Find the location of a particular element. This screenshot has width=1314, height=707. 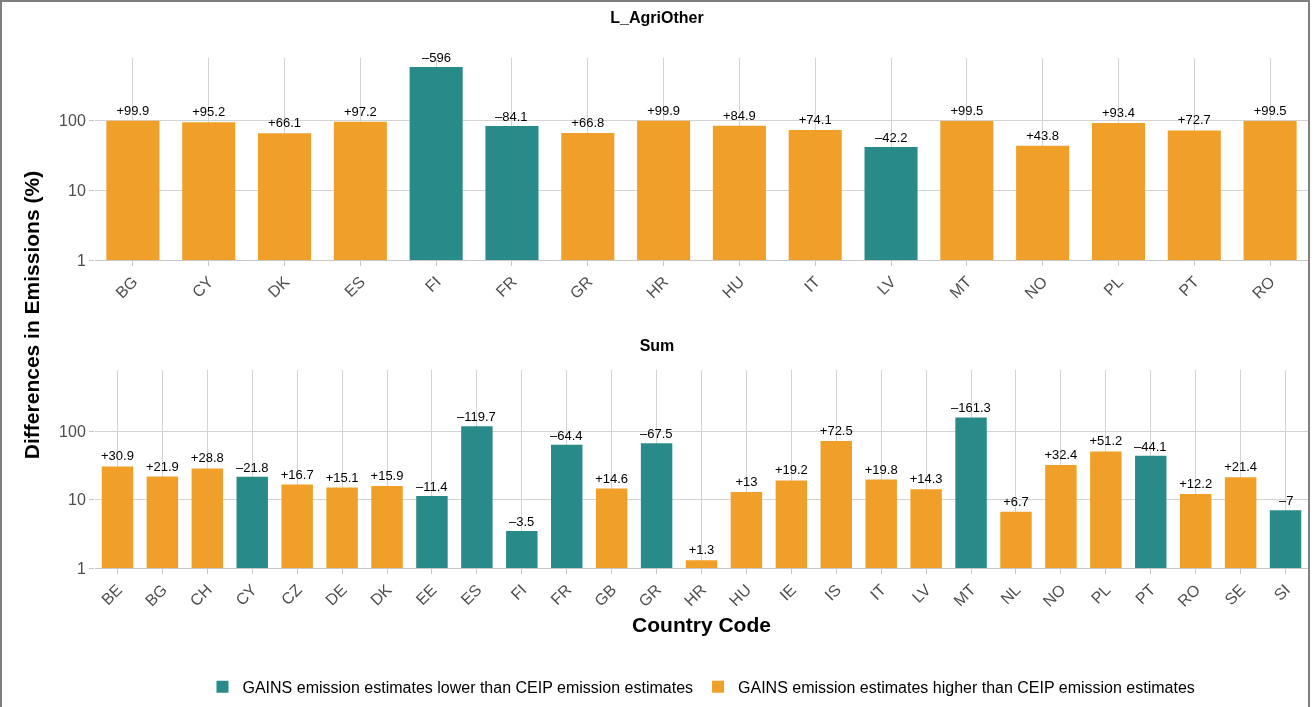

data-label: +6.7 is located at coordinates (1016, 501).